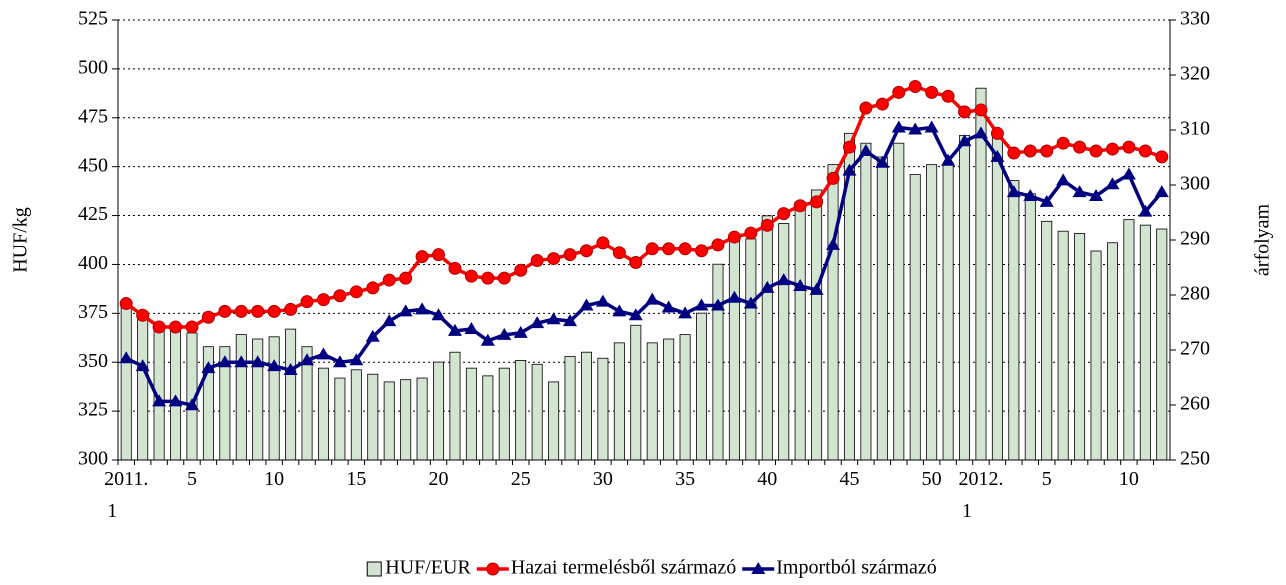 The height and width of the screenshot is (585, 1286). Describe the element at coordinates (93, 214) in the screenshot. I see `y-tick-label: 425` at that location.